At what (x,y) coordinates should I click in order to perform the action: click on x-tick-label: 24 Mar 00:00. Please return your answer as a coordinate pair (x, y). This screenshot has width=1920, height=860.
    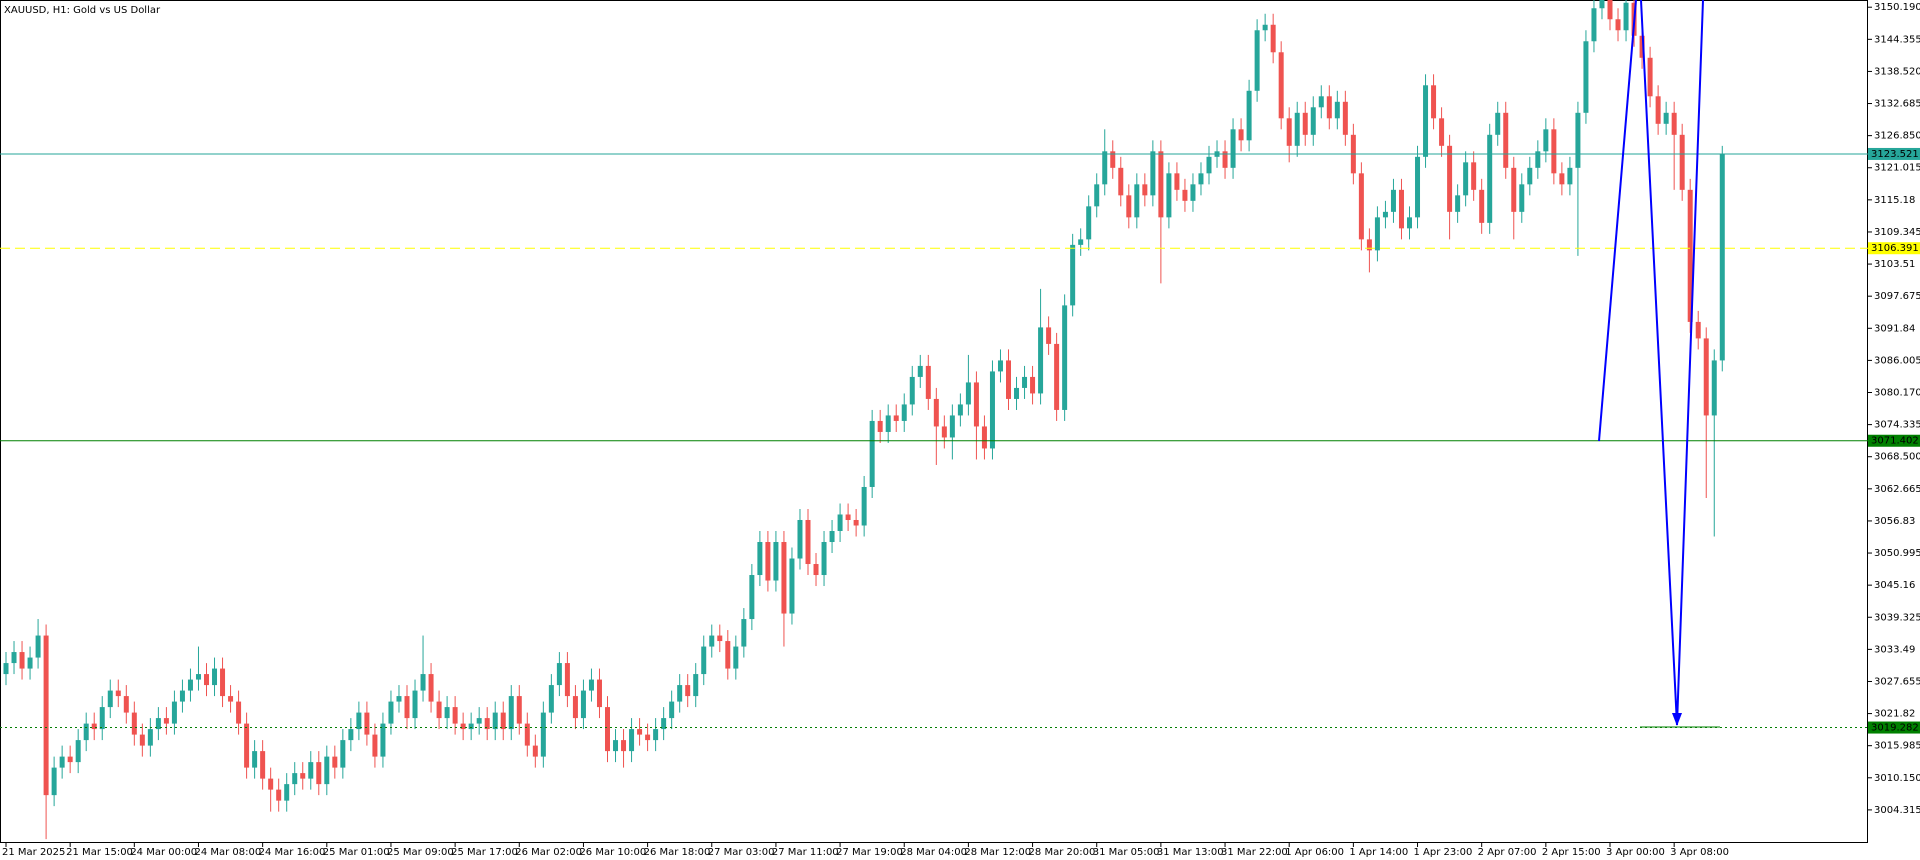
    Looking at the image, I should click on (163, 852).